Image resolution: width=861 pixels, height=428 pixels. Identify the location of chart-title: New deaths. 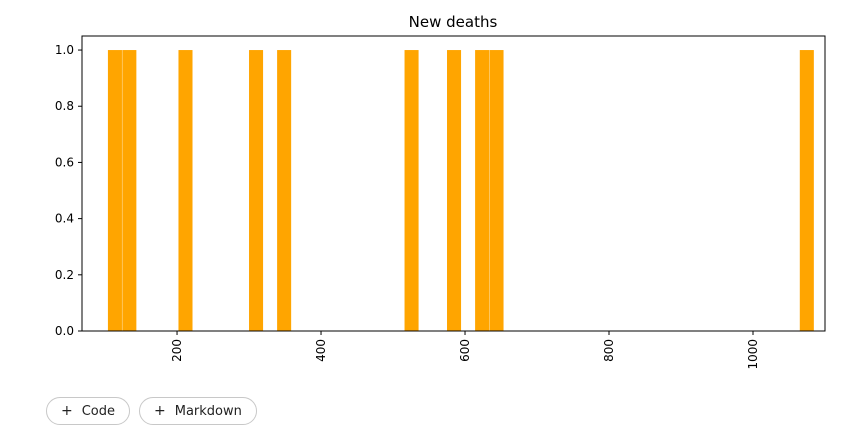
(453, 22).